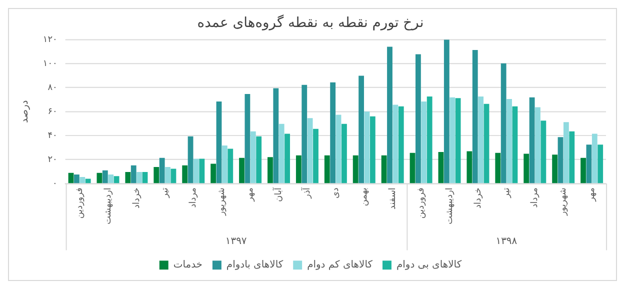 This screenshot has width=625, height=289. What do you see at coordinates (53, 111) in the screenshot?
I see `y-tick-label: ۶۰` at bounding box center [53, 111].